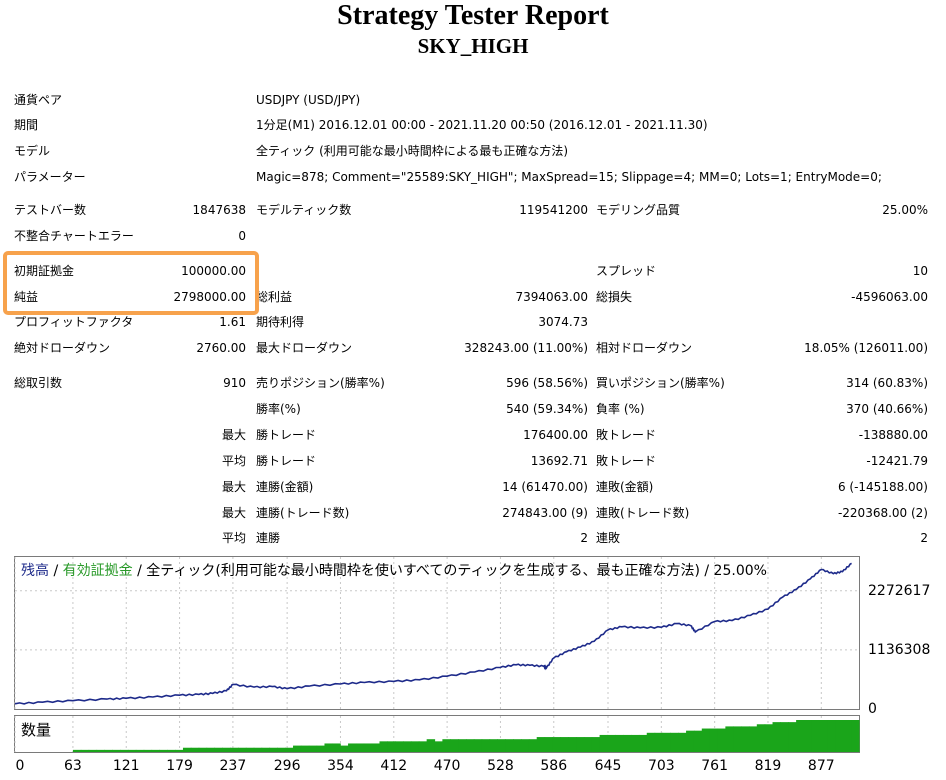  Describe the element at coordinates (584, 538) in the screenshot. I see `trade-row-left-value: 2` at that location.